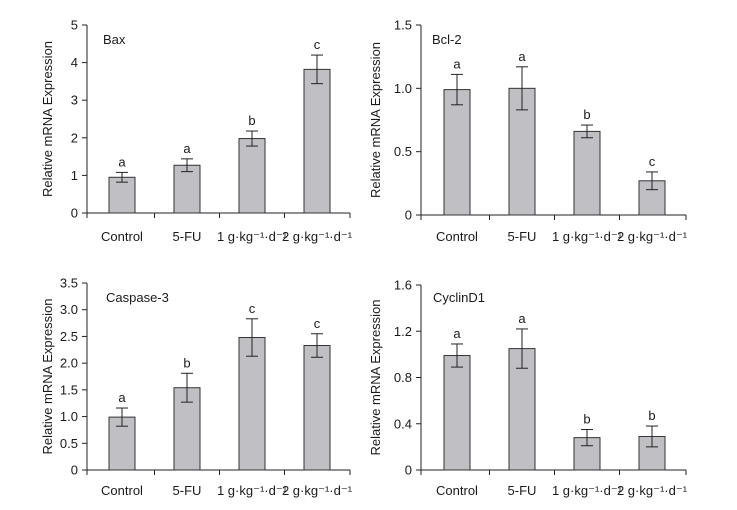 This screenshot has height=510, width=737. Describe the element at coordinates (74, 137) in the screenshot. I see `y-tick-label: 2` at that location.